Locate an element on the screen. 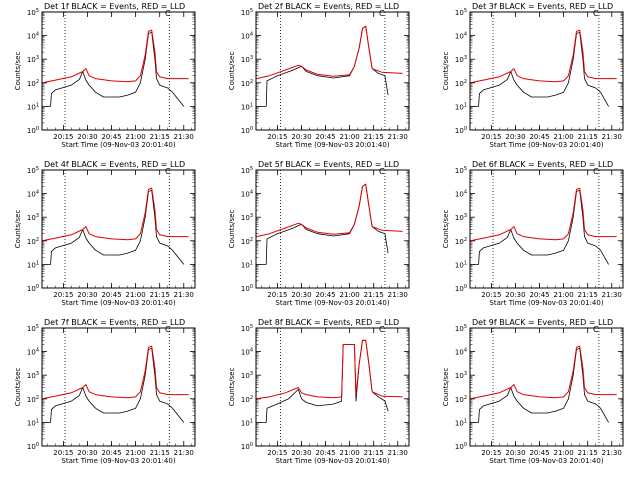 The image size is (640, 480). panel-title: Det 2f BLACK = Events, RED = LLD is located at coordinates (328, 6).